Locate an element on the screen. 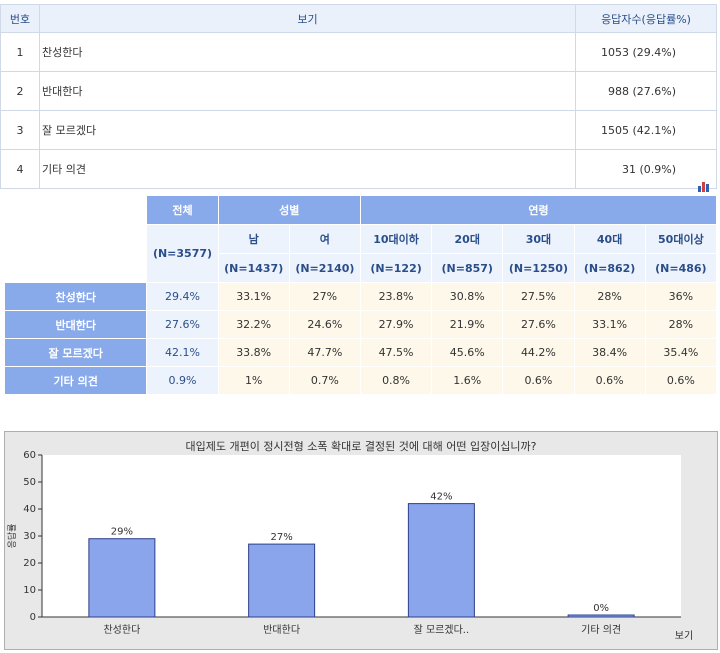  row-option: 잘 모르겠다 is located at coordinates (307, 130).